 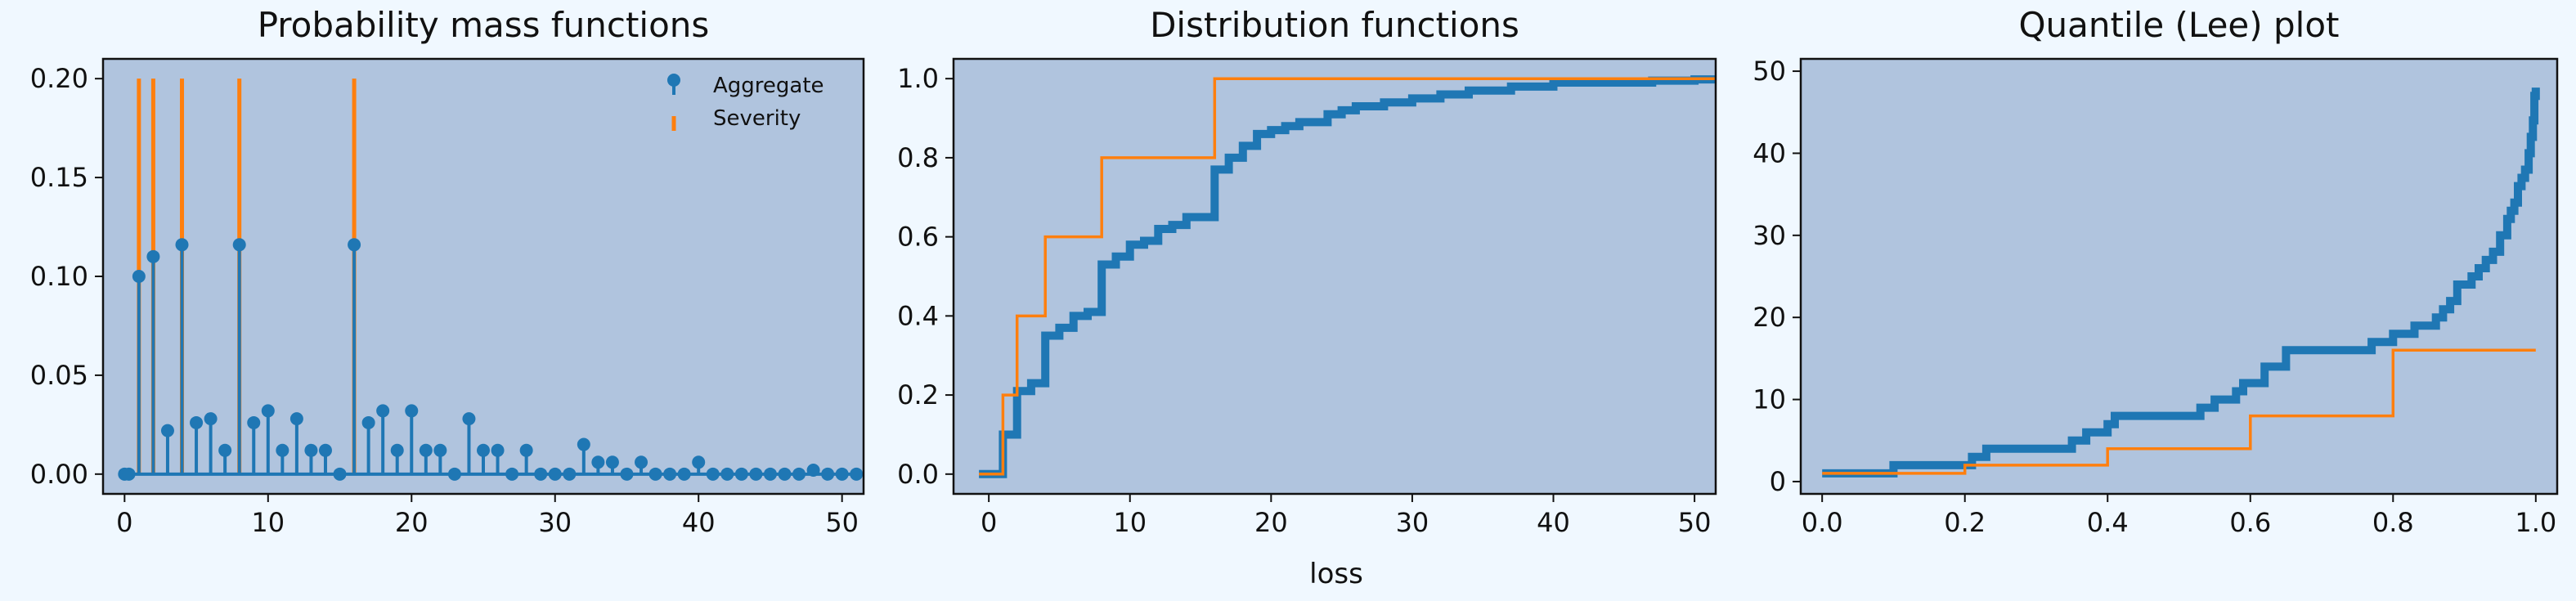 What do you see at coordinates (918, 394) in the screenshot?
I see `y-tick-label: 0.2` at bounding box center [918, 394].